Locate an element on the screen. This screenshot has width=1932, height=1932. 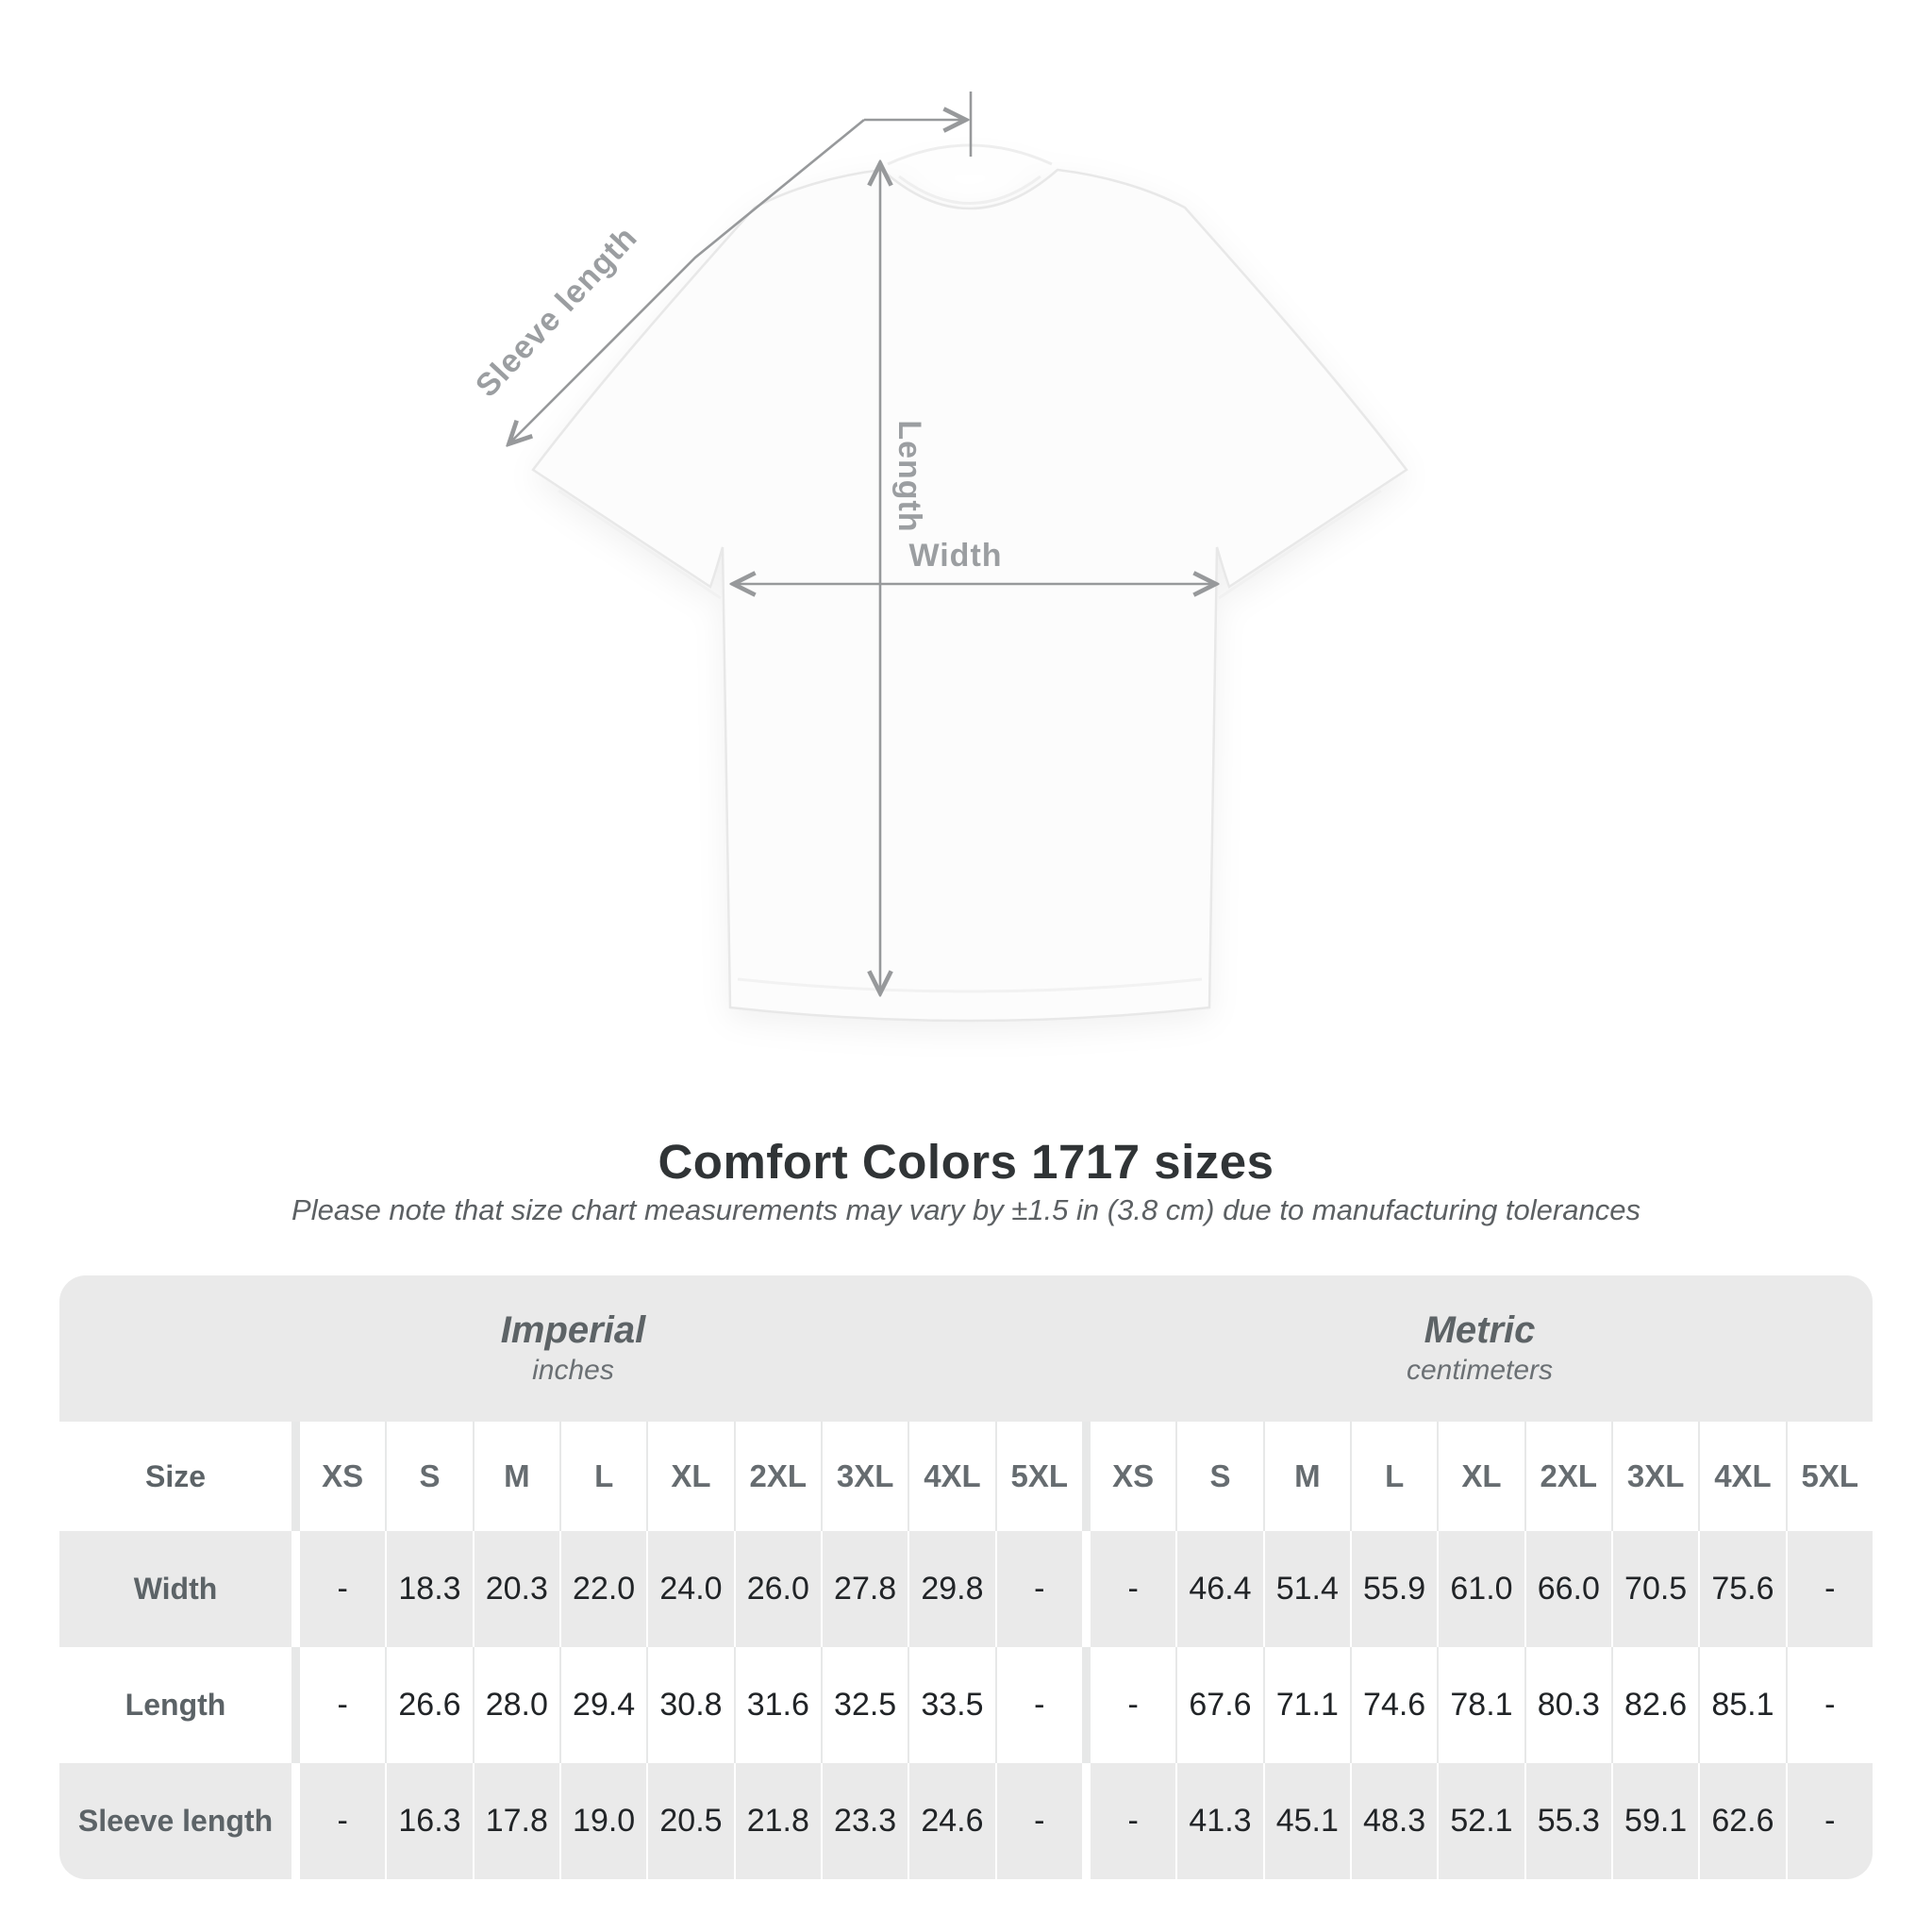
size-column-header: XL is located at coordinates (690, 1476).